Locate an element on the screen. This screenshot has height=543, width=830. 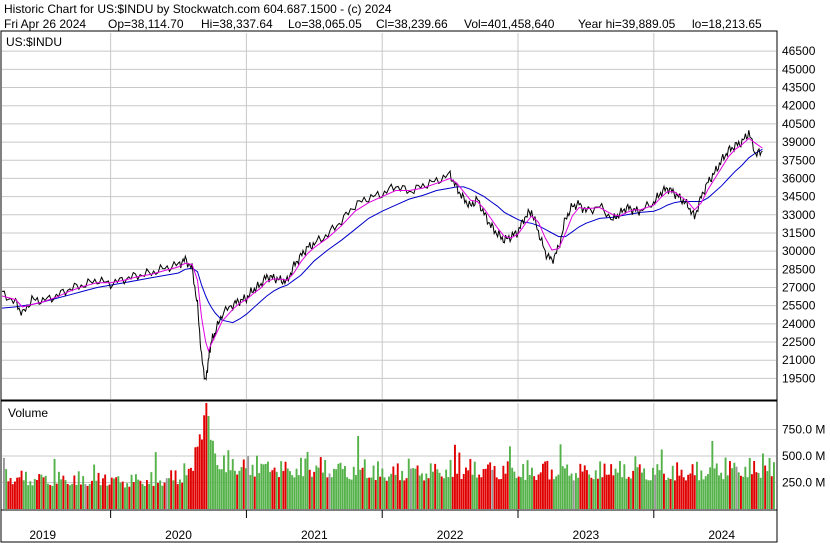
price-tick-label: 21000 is located at coordinates (799, 360).